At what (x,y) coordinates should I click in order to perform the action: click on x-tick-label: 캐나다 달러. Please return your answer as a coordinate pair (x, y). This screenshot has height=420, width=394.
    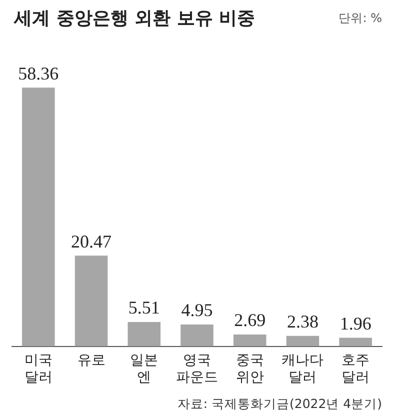
    Looking at the image, I should click on (303, 368).